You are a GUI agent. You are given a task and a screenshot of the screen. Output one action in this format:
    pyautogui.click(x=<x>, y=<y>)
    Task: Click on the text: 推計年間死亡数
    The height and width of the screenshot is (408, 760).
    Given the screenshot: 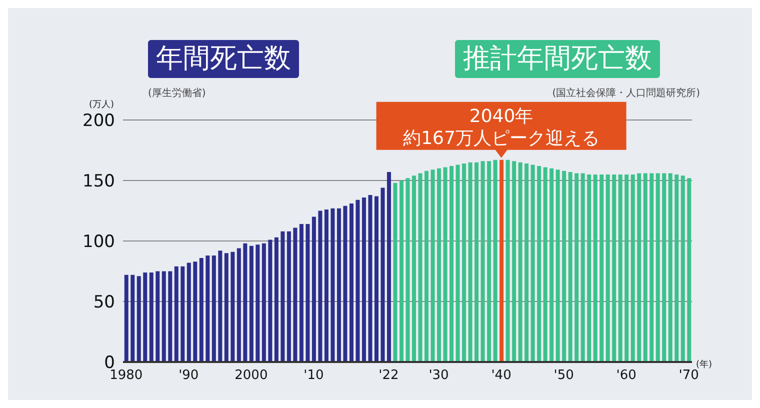 What is the action you would take?
    pyautogui.click(x=557, y=59)
    